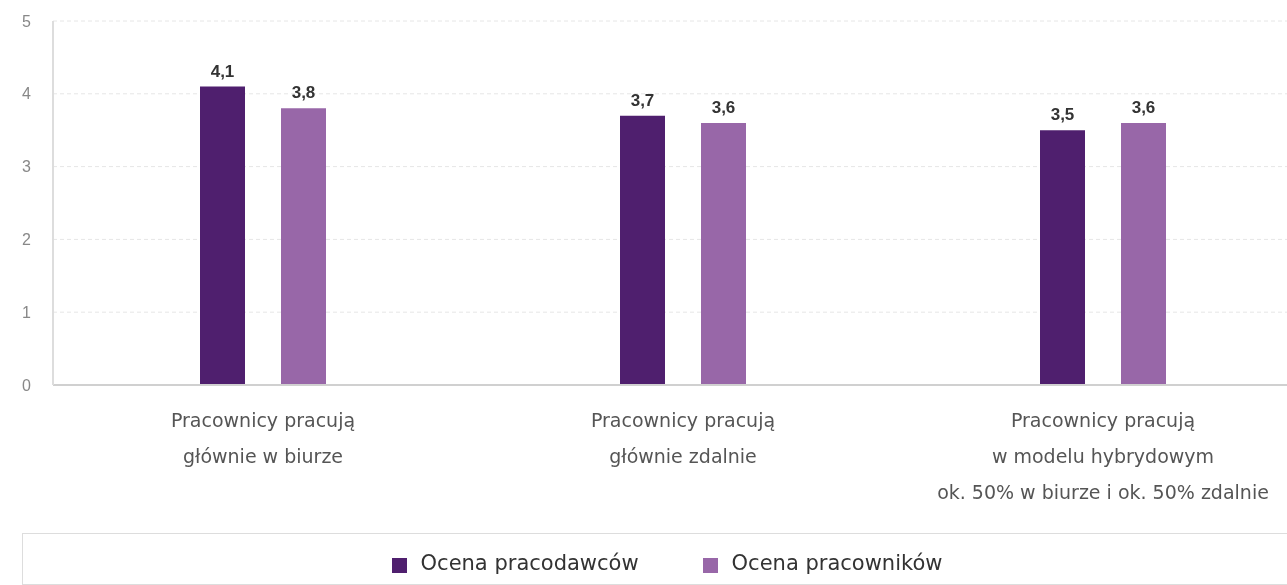 This screenshot has width=1287, height=585. I want to click on data-label: 4,1, so click(222, 71).